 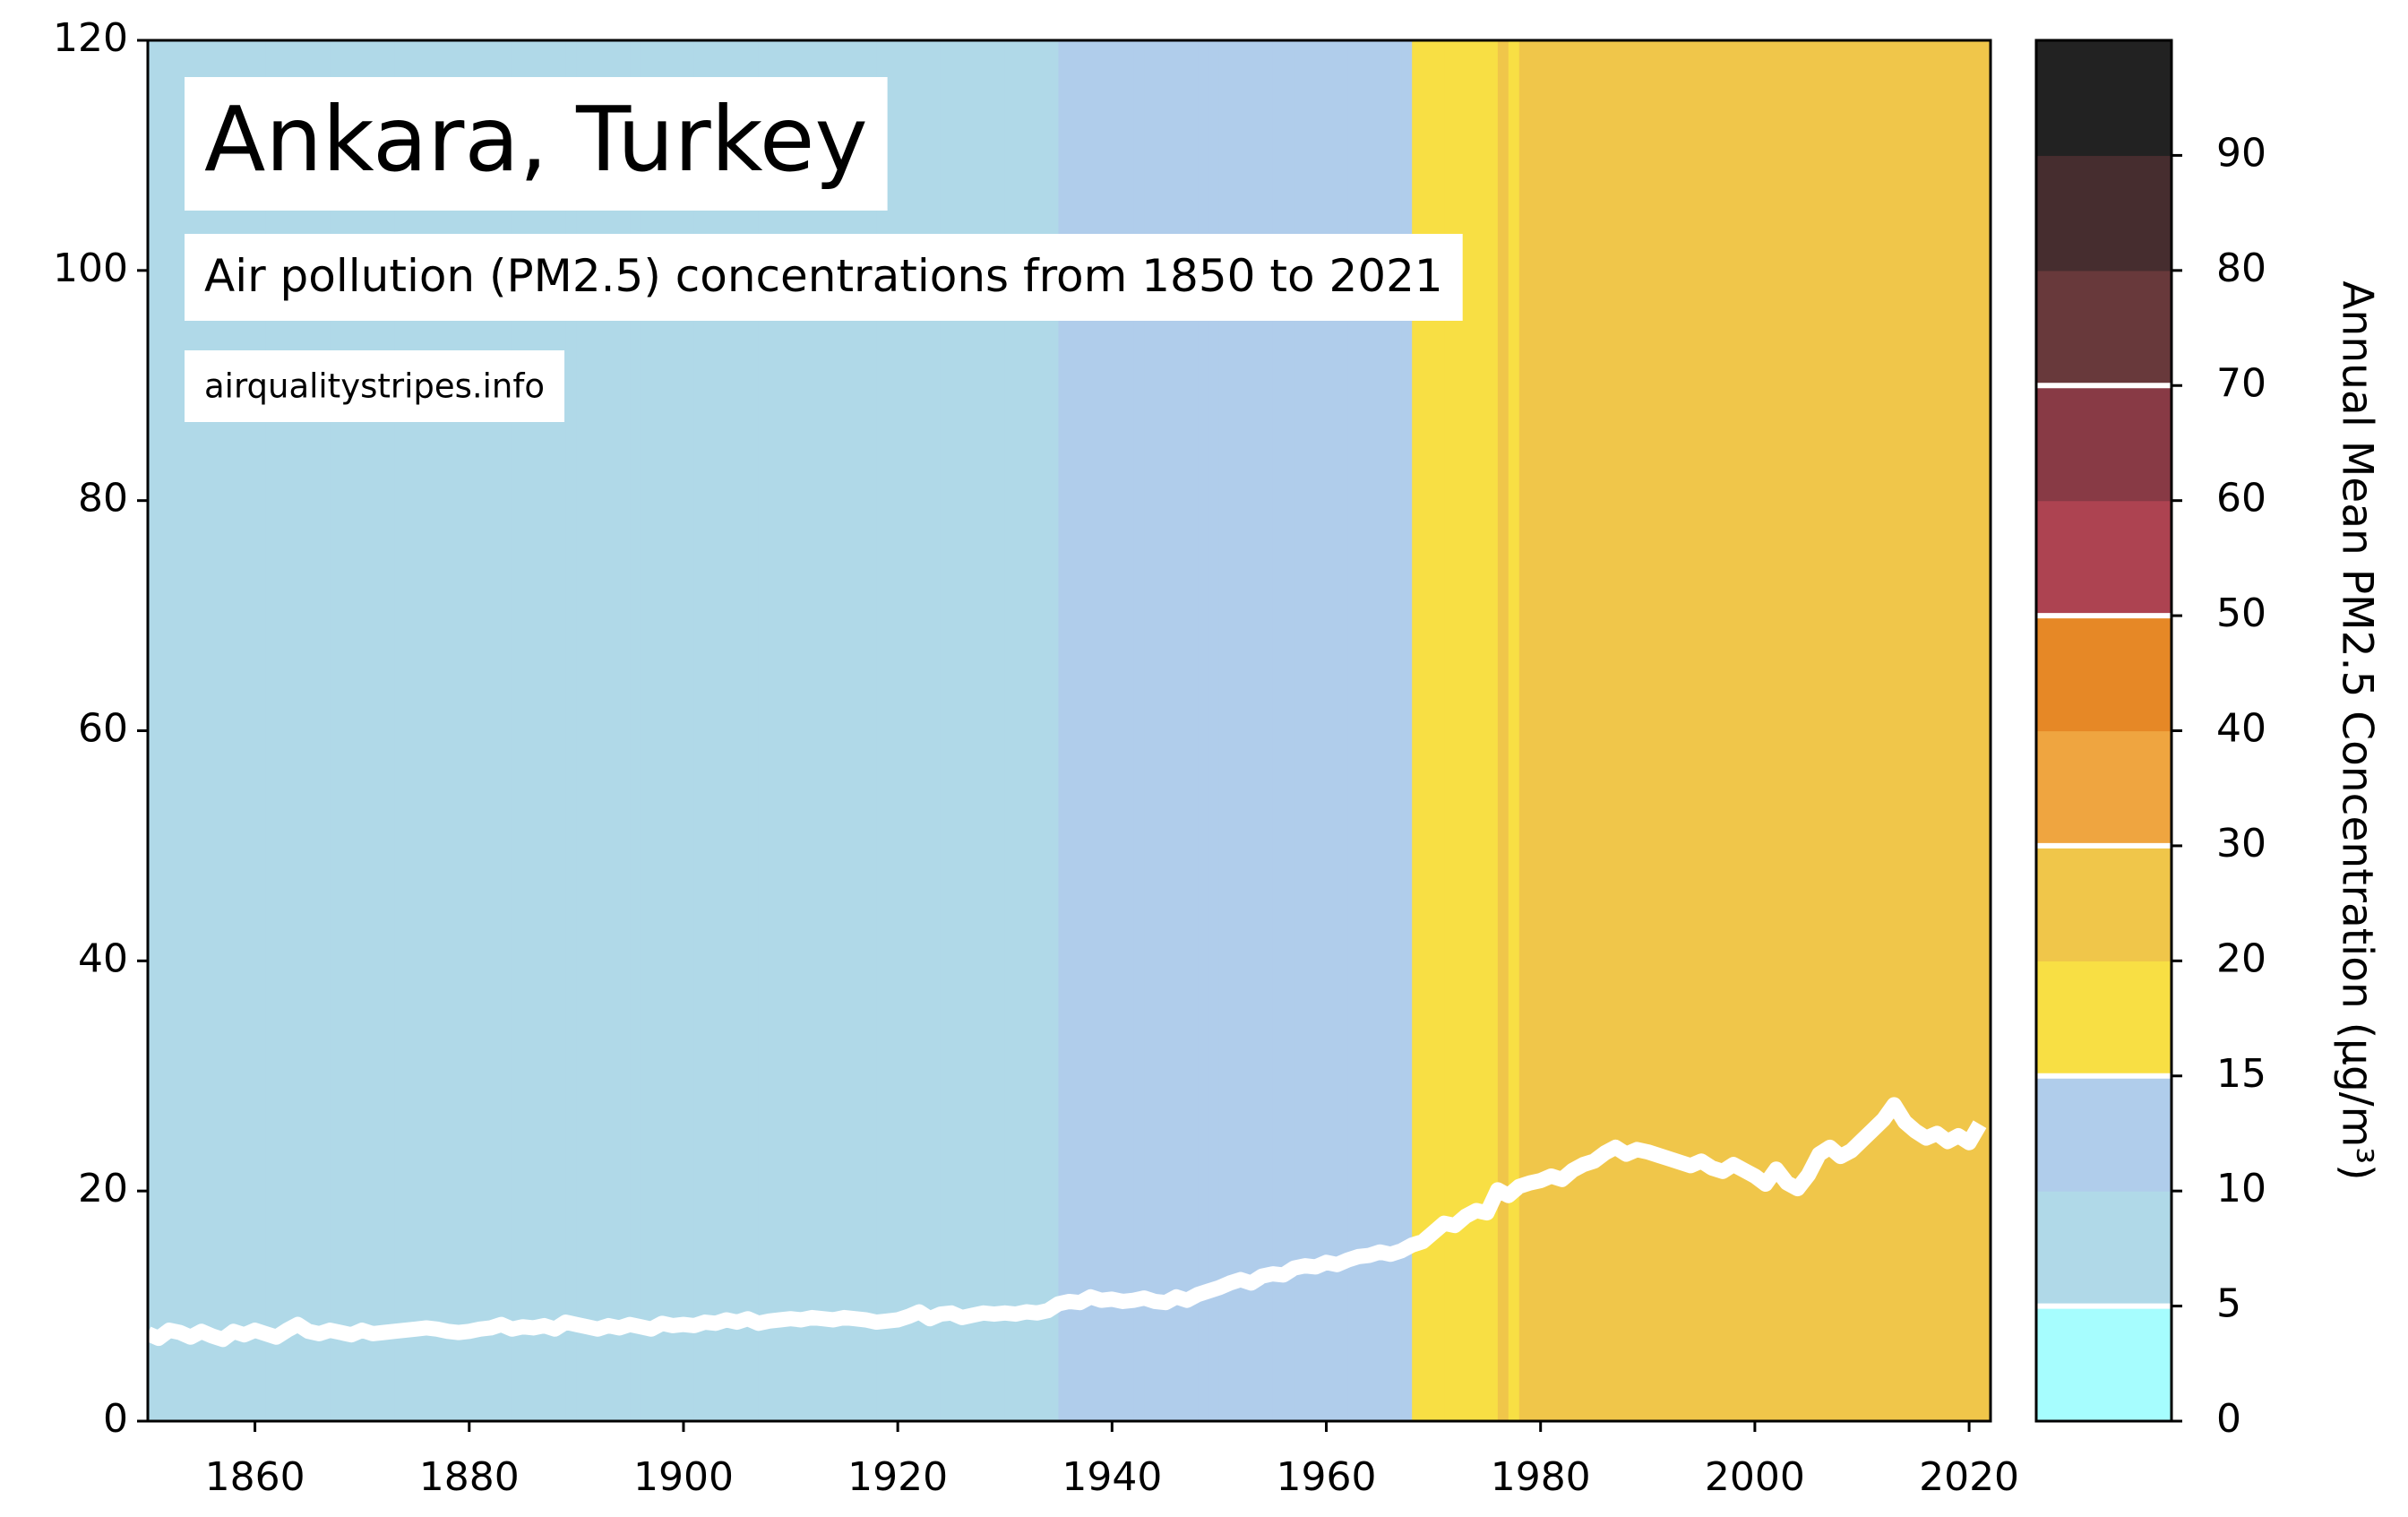 What do you see at coordinates (2241, 153) in the screenshot?
I see `colorbar-tick-label: 90` at bounding box center [2241, 153].